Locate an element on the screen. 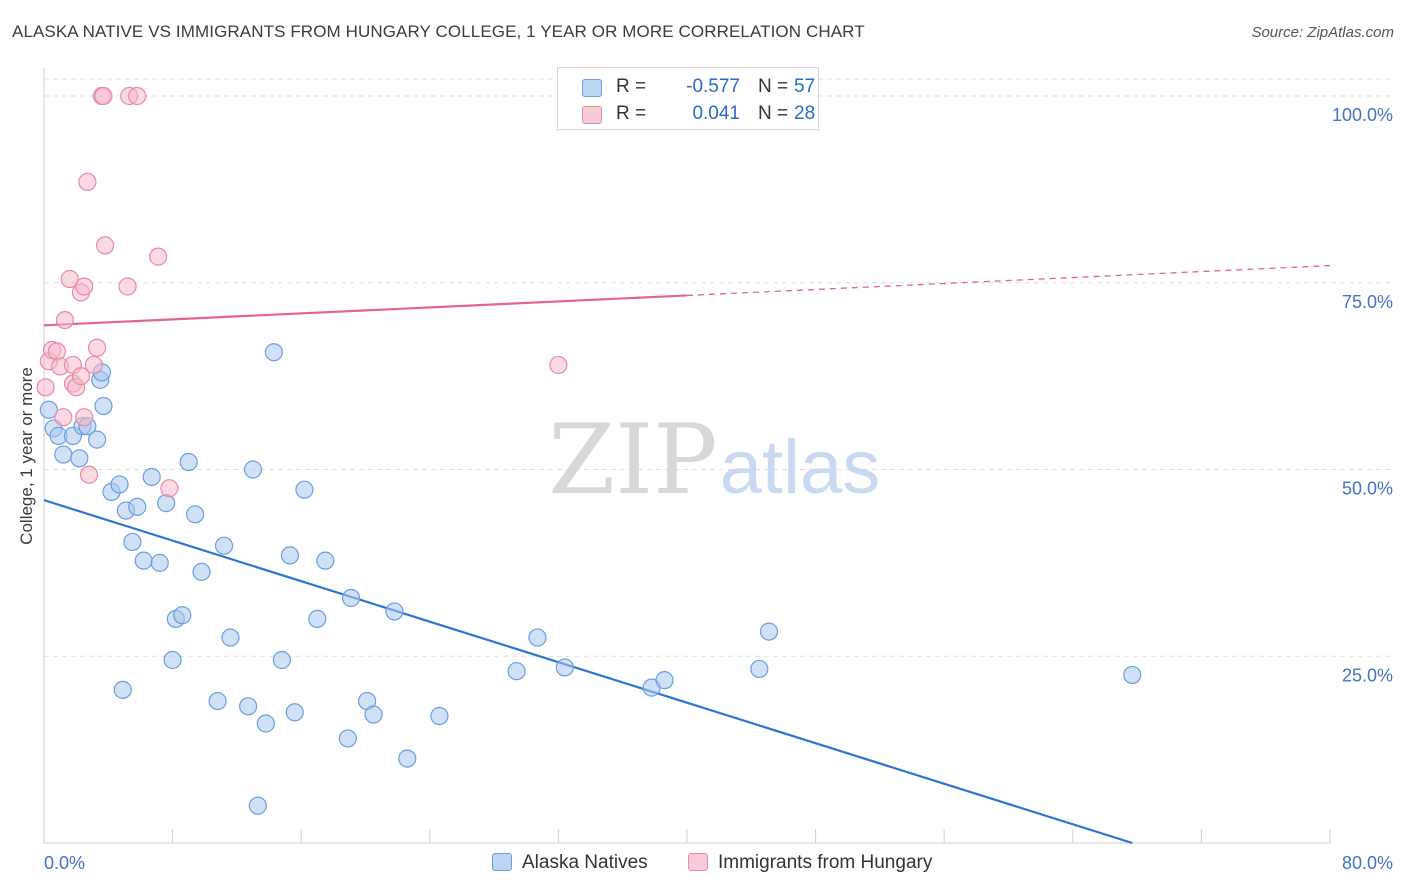 This screenshot has height=892, width=1406. source-credit: Source: ZipAtlas.com is located at coordinates (1322, 32).